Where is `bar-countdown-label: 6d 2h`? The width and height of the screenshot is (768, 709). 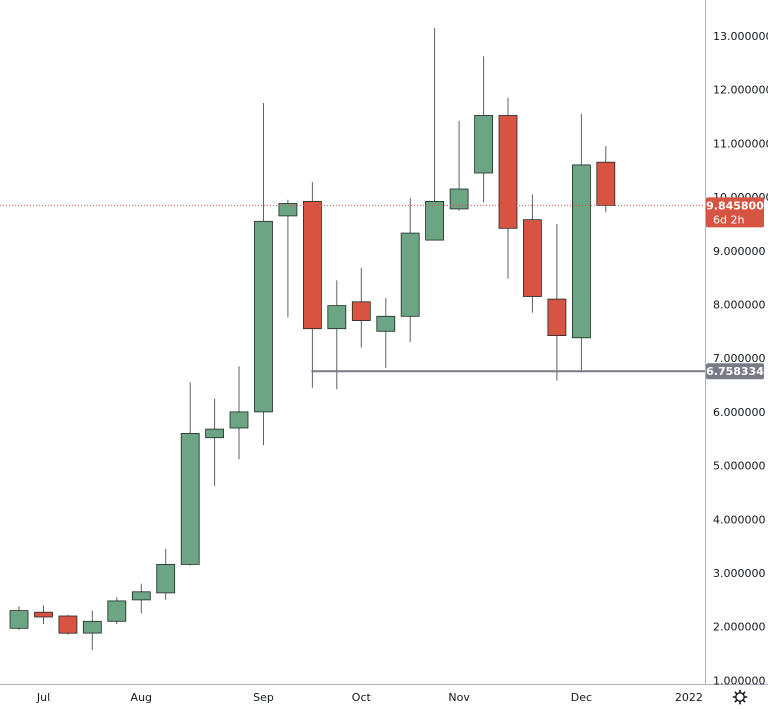
bar-countdown-label: 6d 2h is located at coordinates (728, 219).